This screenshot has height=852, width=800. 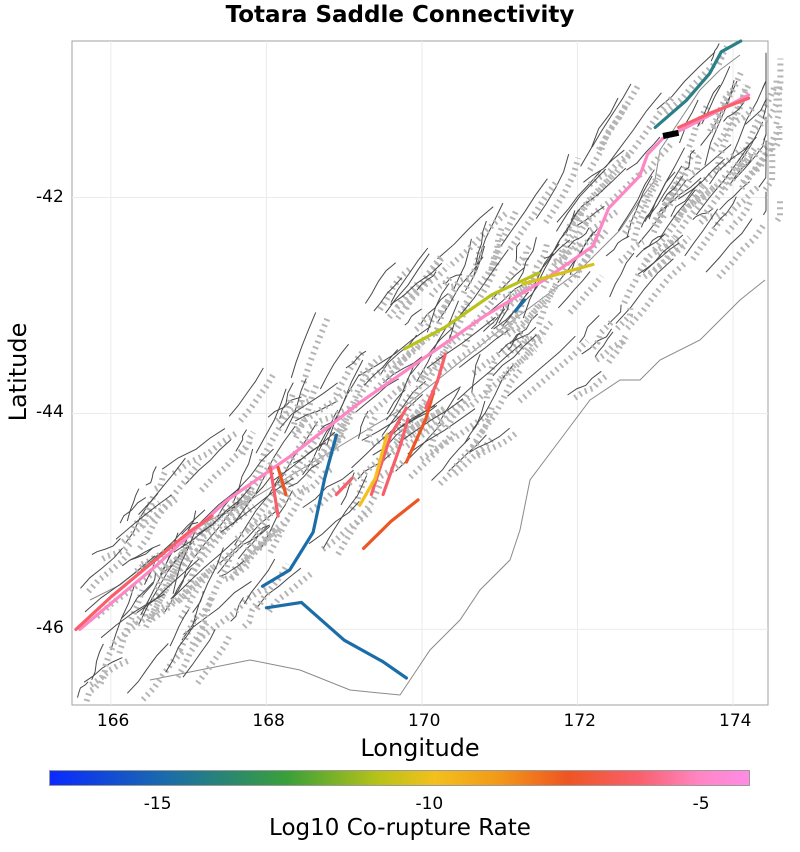 I want to click on y-tick-label: -44, so click(x=50, y=412).